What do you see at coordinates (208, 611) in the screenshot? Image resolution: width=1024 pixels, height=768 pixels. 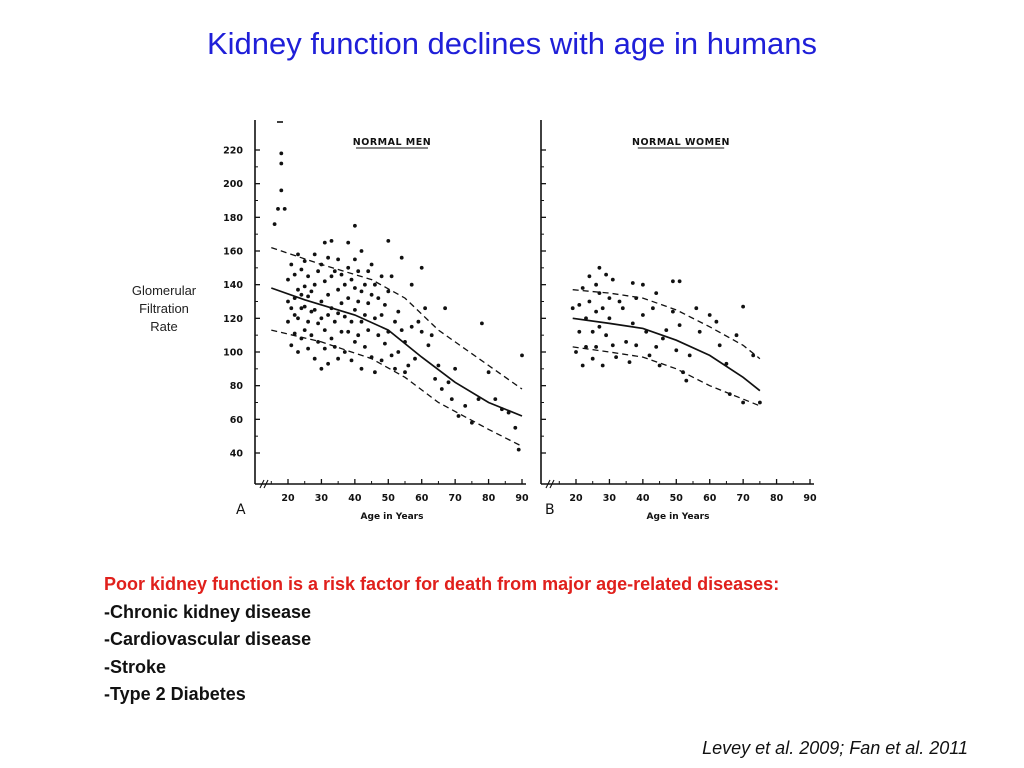 I see `risk-factor-item: -Chronic kidney disease` at bounding box center [208, 611].